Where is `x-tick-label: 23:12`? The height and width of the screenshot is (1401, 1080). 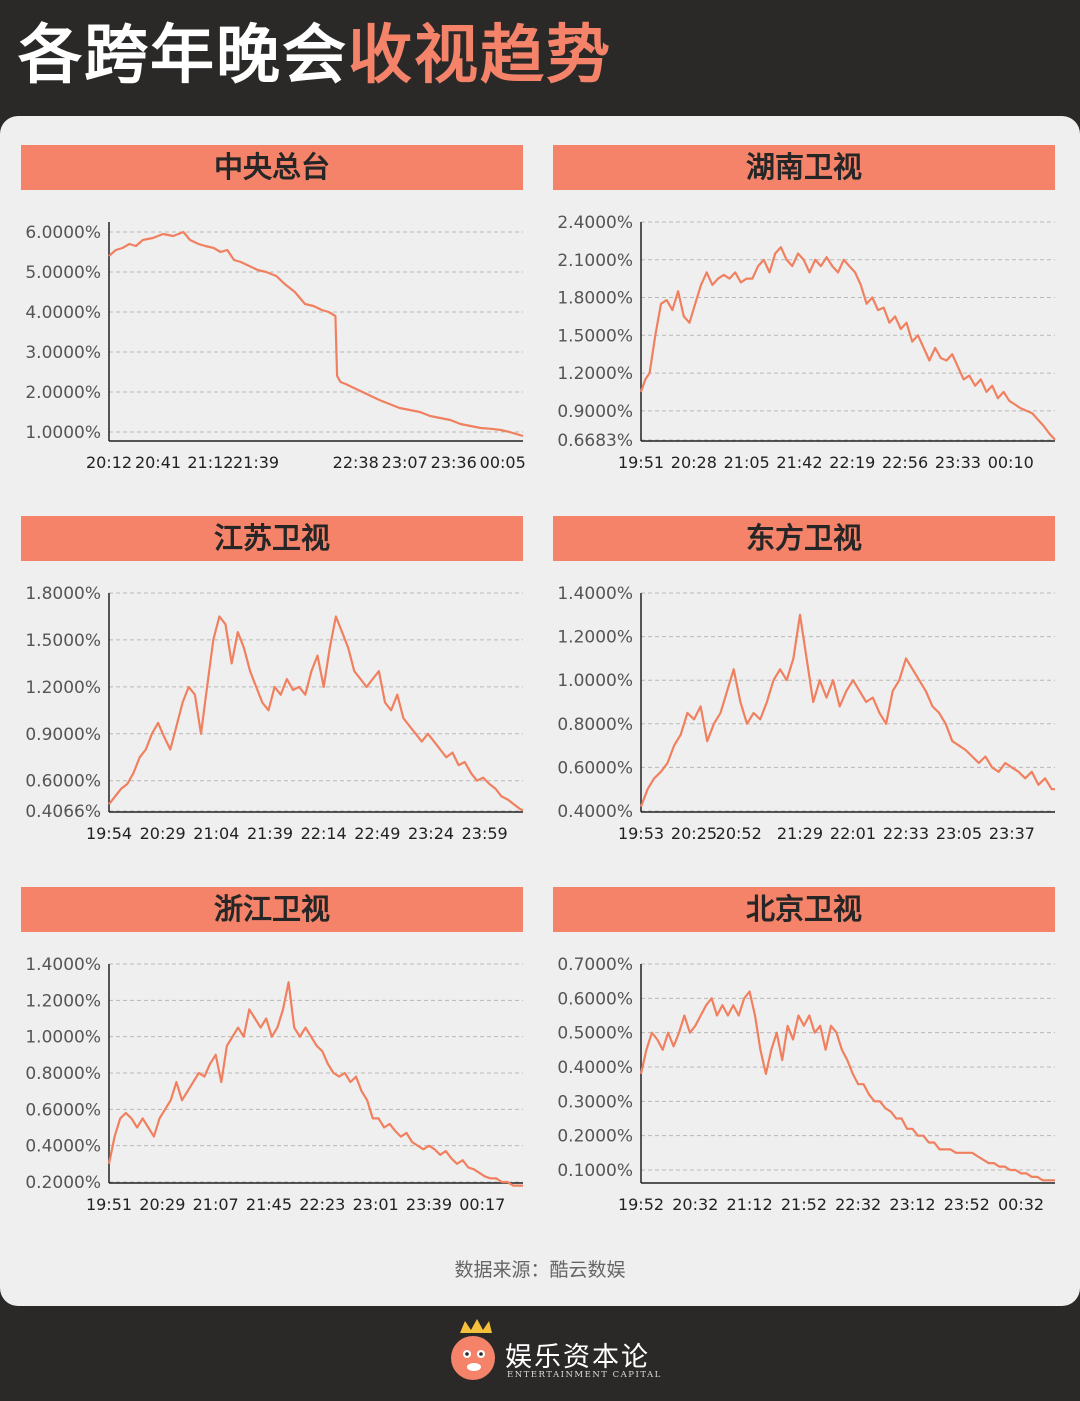
x-tick-label: 23:12 is located at coordinates (912, 1204).